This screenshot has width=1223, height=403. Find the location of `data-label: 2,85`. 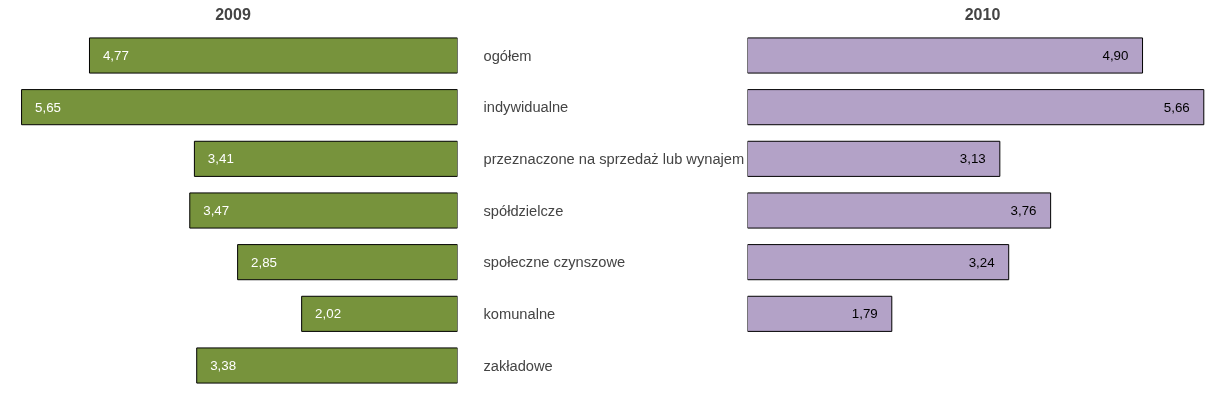

data-label: 2,85 is located at coordinates (264, 262).